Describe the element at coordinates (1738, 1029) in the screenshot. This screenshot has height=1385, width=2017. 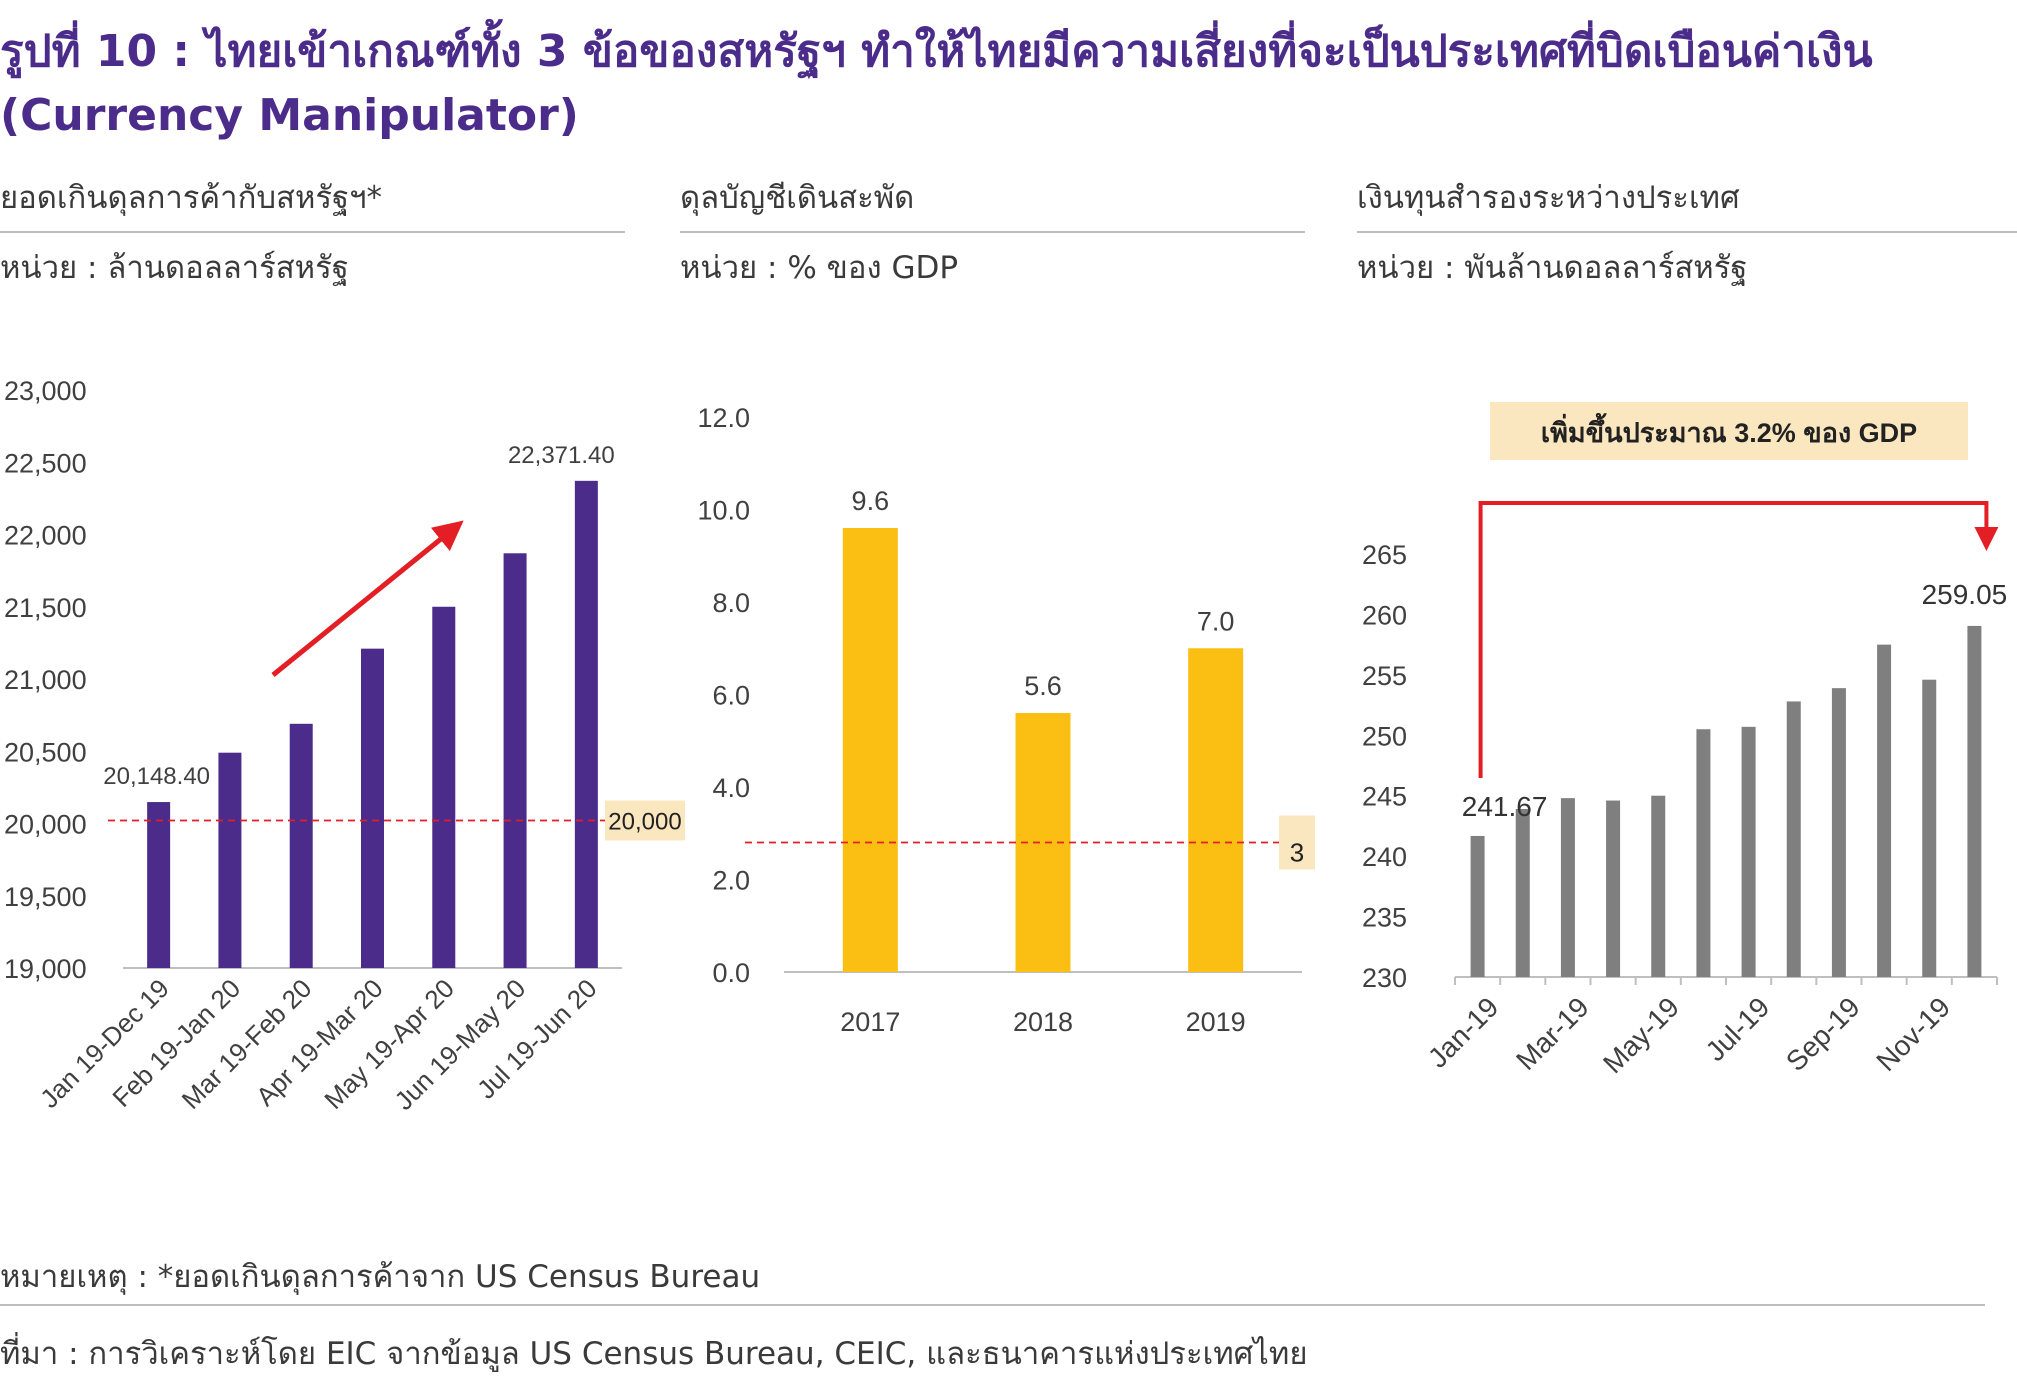
I see `chart3-x-tick: Jul-19` at that location.